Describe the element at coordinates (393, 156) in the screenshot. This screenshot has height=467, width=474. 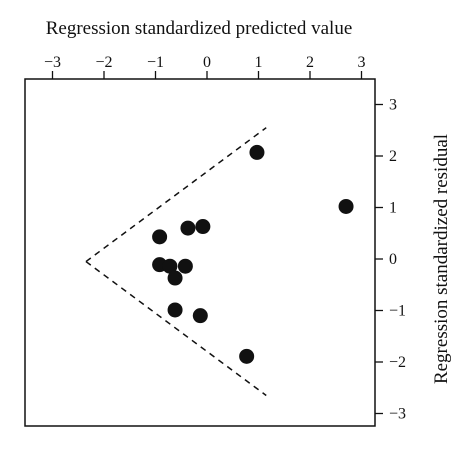
I see `y-tick-label: 2` at that location.